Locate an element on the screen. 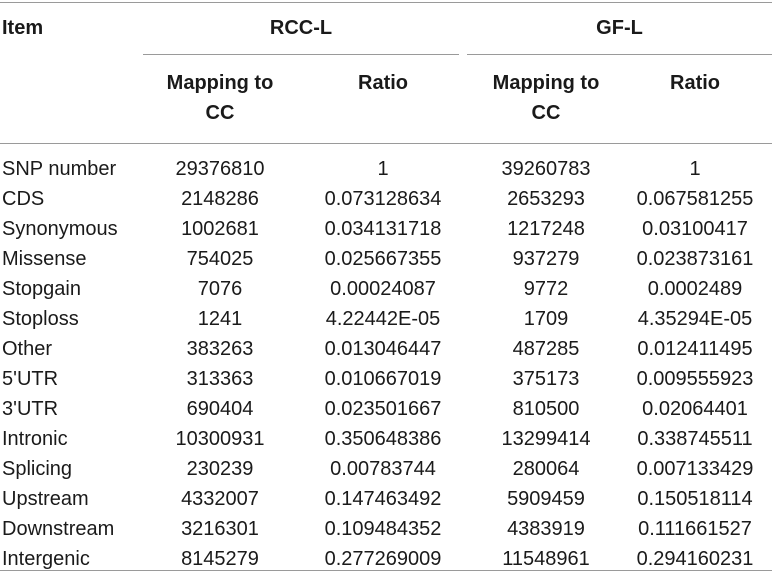 The image size is (772, 574). cell-gf-mapping: 39260783 is located at coordinates (546, 169).